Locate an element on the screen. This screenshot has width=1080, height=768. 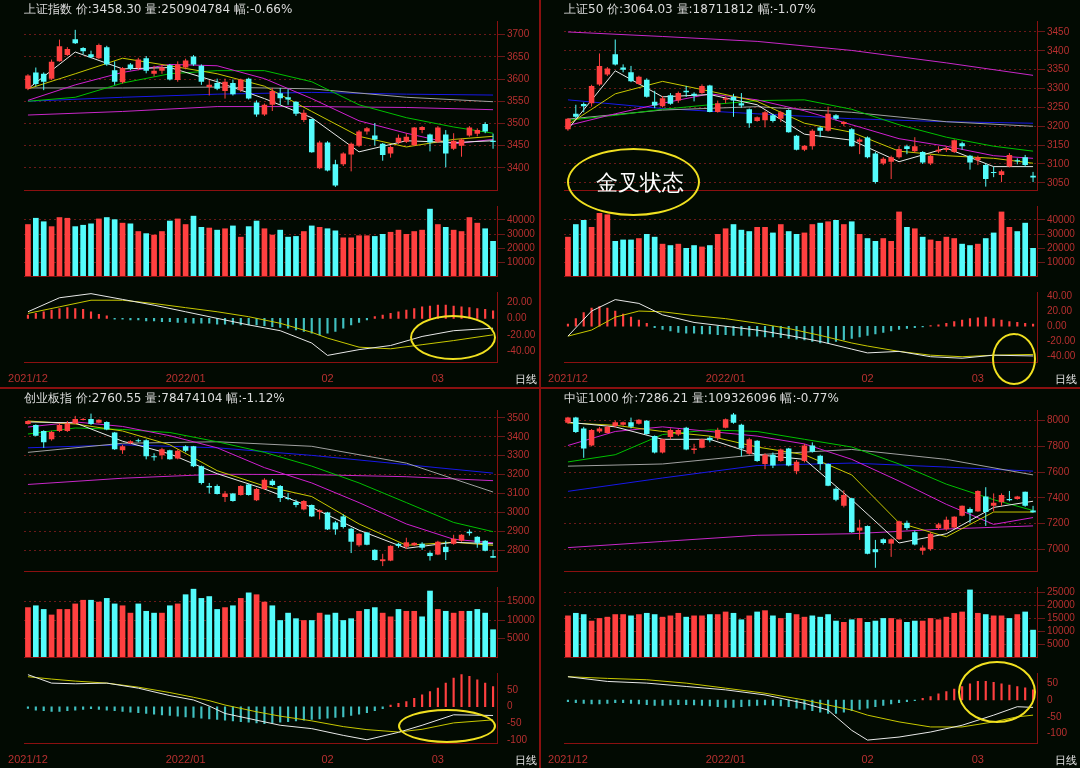
y-tick-label: 50 is located at coordinates (513, 689).